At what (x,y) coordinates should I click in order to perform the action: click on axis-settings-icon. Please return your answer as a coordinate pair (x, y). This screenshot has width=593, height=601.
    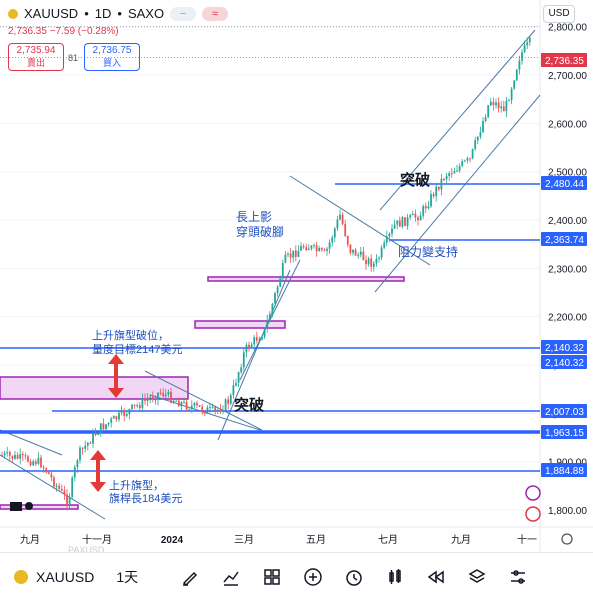
    Looking at the image, I should click on (567, 539).